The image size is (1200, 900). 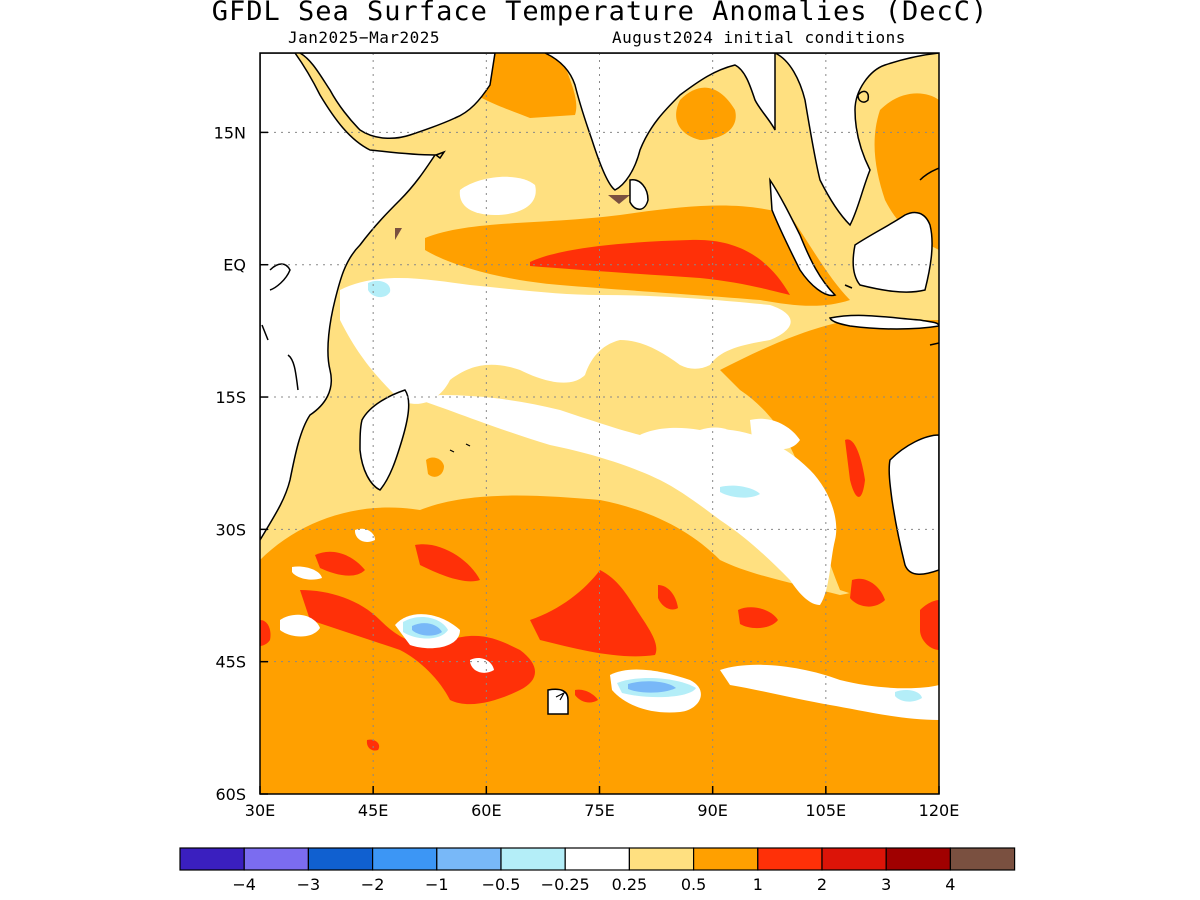 I want to click on x-tick-label: 75E, so click(x=599, y=810).